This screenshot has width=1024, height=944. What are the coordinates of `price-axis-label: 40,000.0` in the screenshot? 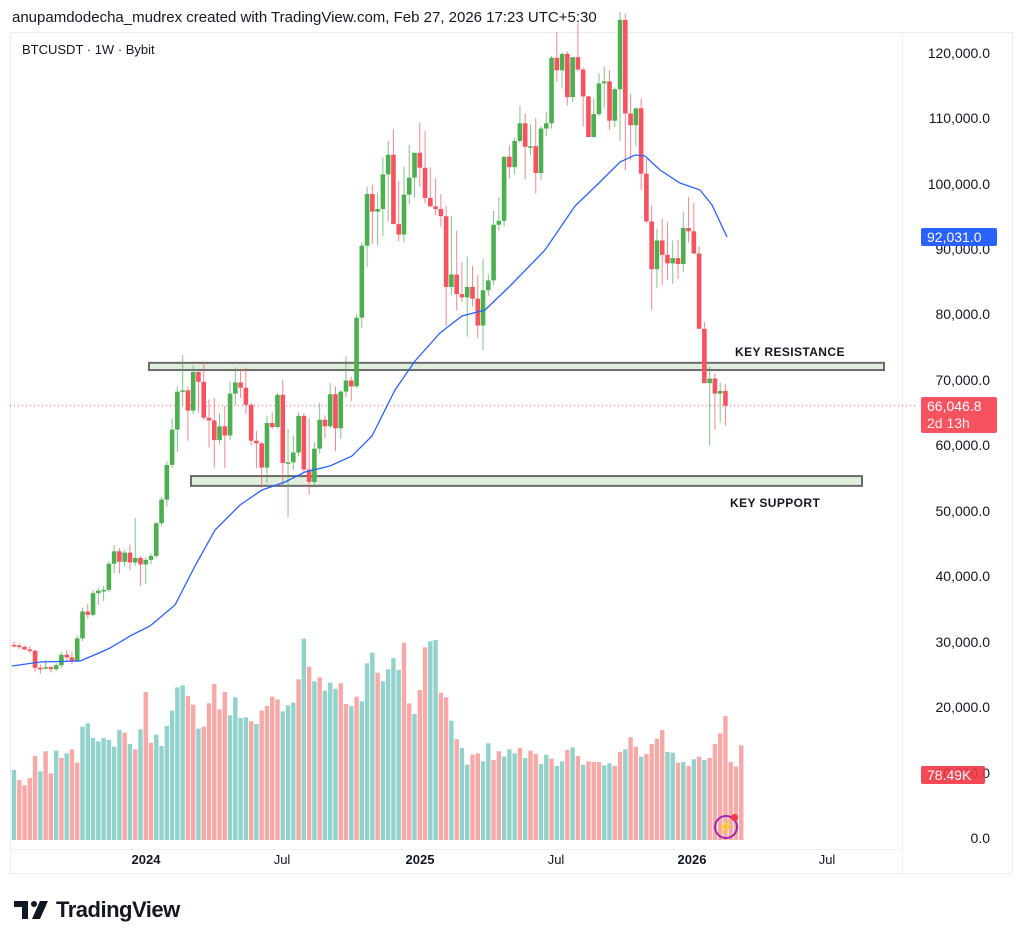 It's located at (963, 576).